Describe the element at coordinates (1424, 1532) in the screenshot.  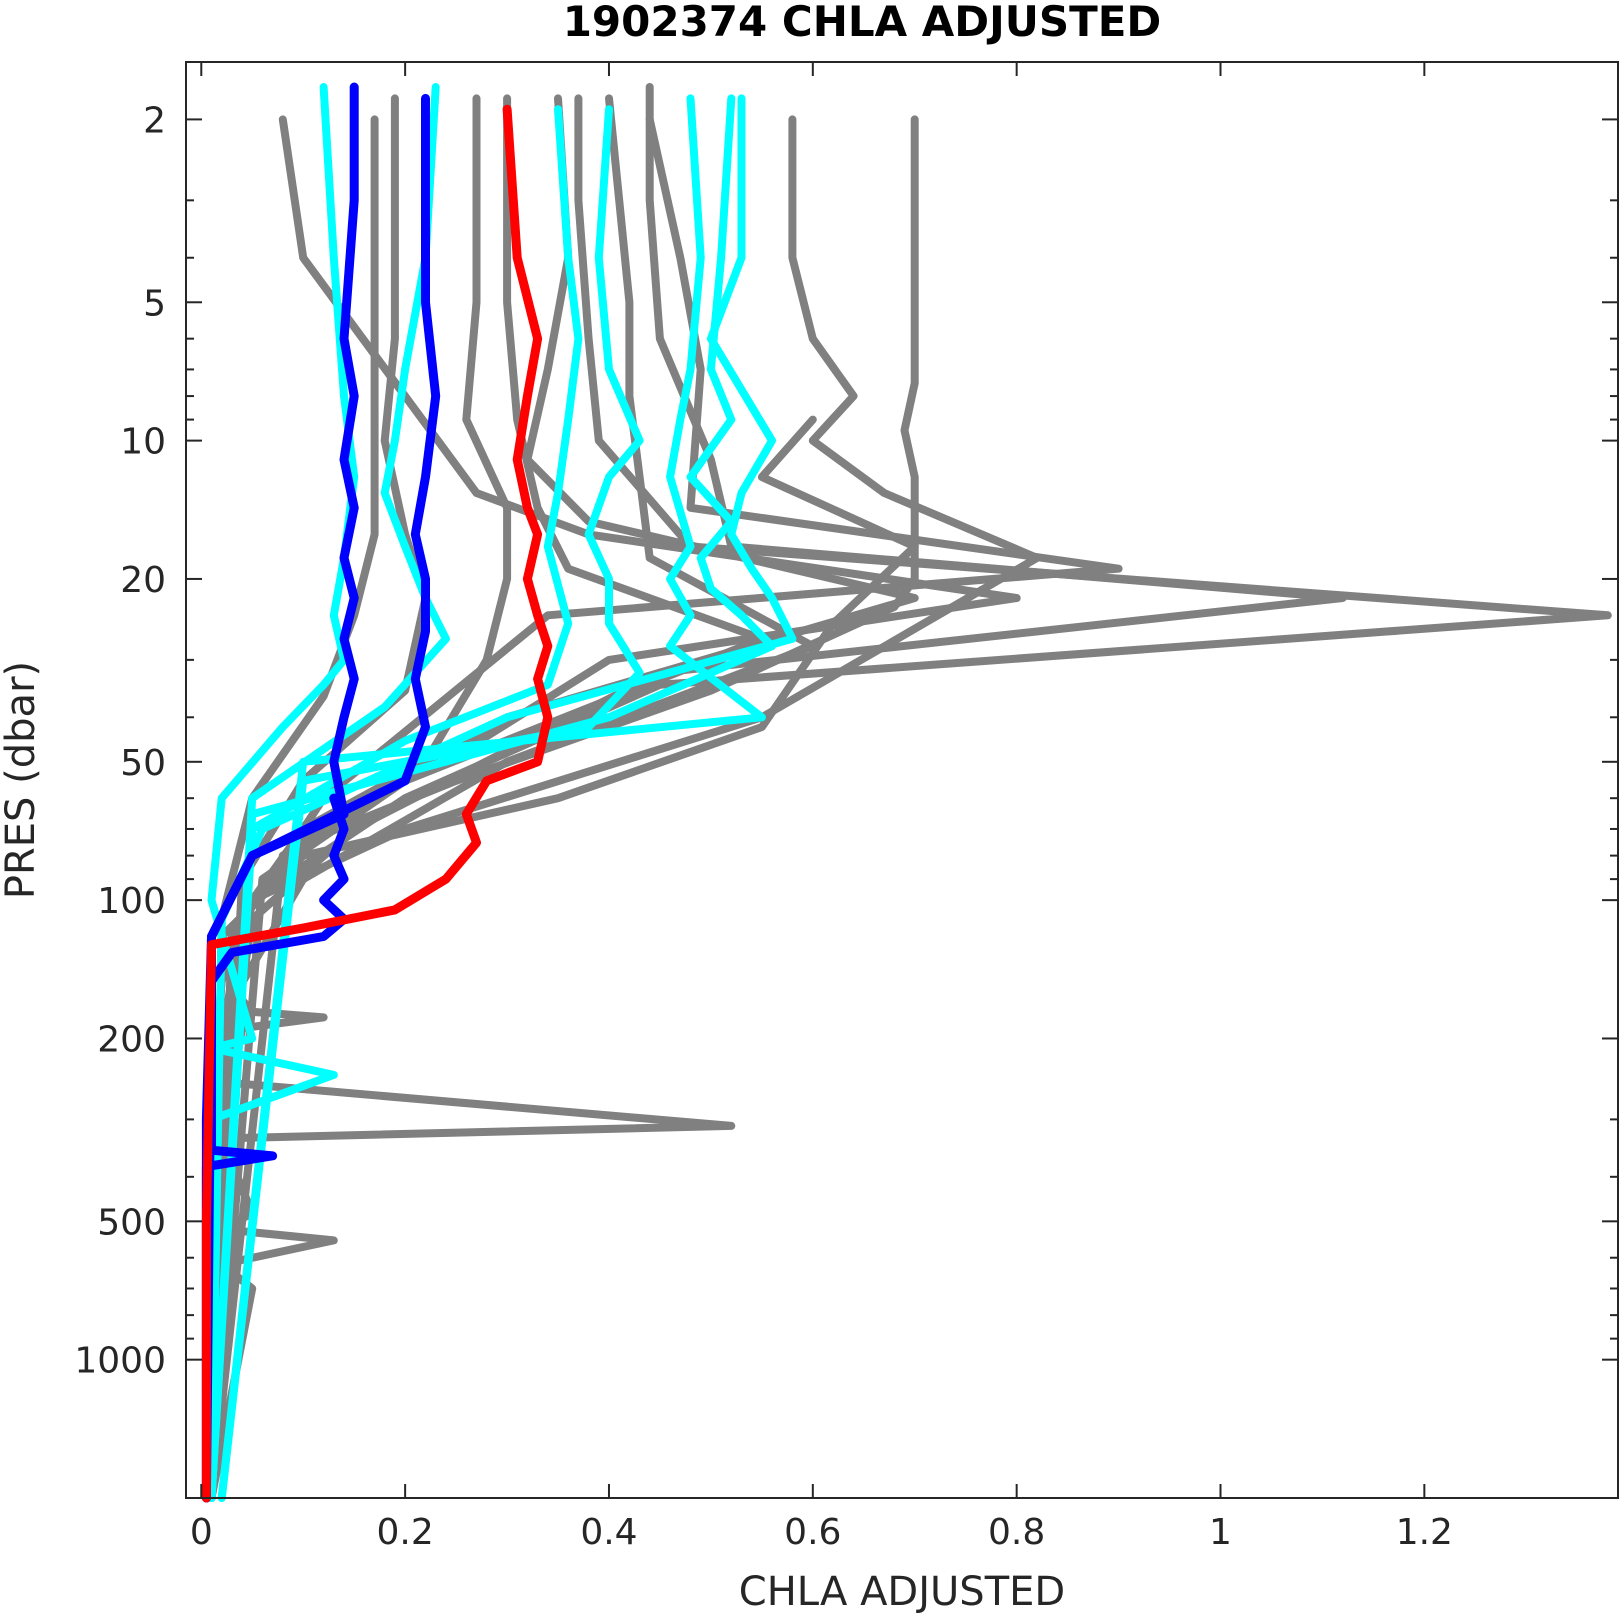
I see `x-tick-label-6: 1.2` at that location.